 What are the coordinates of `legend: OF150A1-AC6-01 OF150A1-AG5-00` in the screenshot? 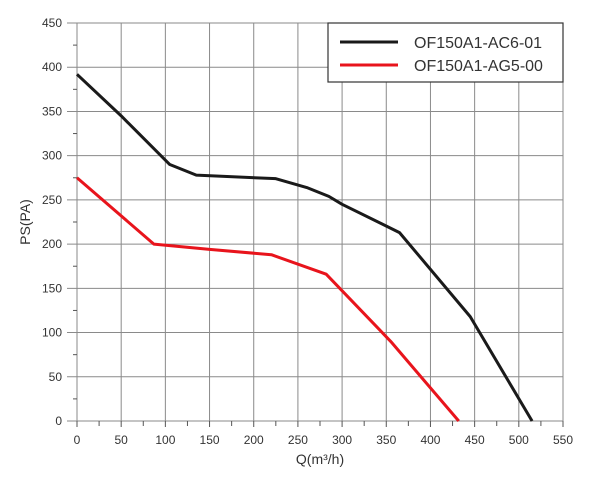 It's located at (445, 52).